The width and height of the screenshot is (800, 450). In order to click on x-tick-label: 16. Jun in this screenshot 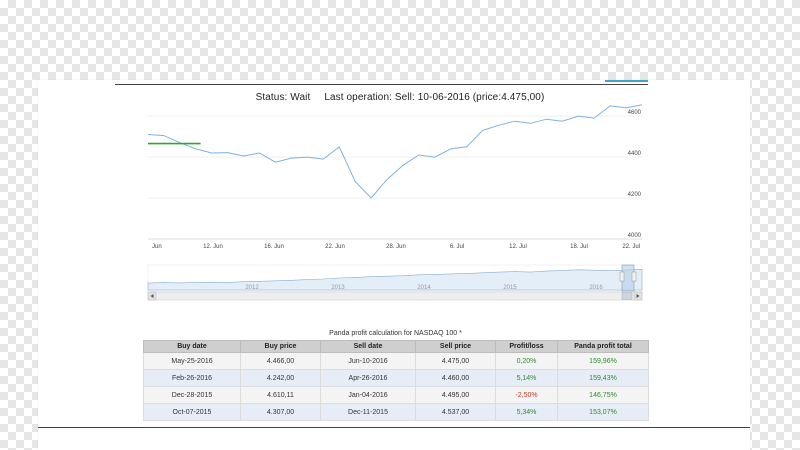, I will do `click(274, 247)`.